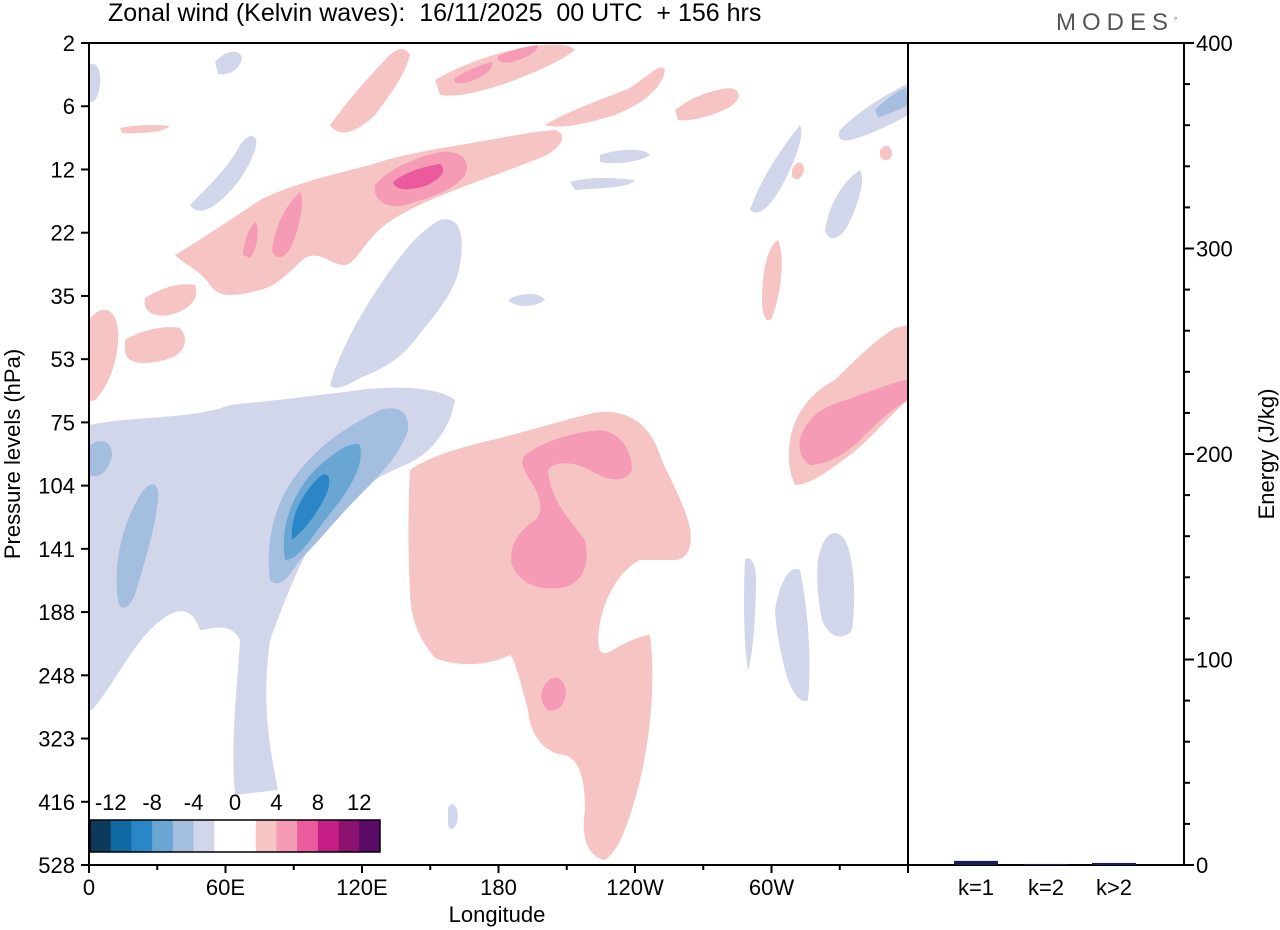 The width and height of the screenshot is (1280, 930). What do you see at coordinates (101, 459) in the screenshot?
I see `contour-negative-8-far-west` at bounding box center [101, 459].